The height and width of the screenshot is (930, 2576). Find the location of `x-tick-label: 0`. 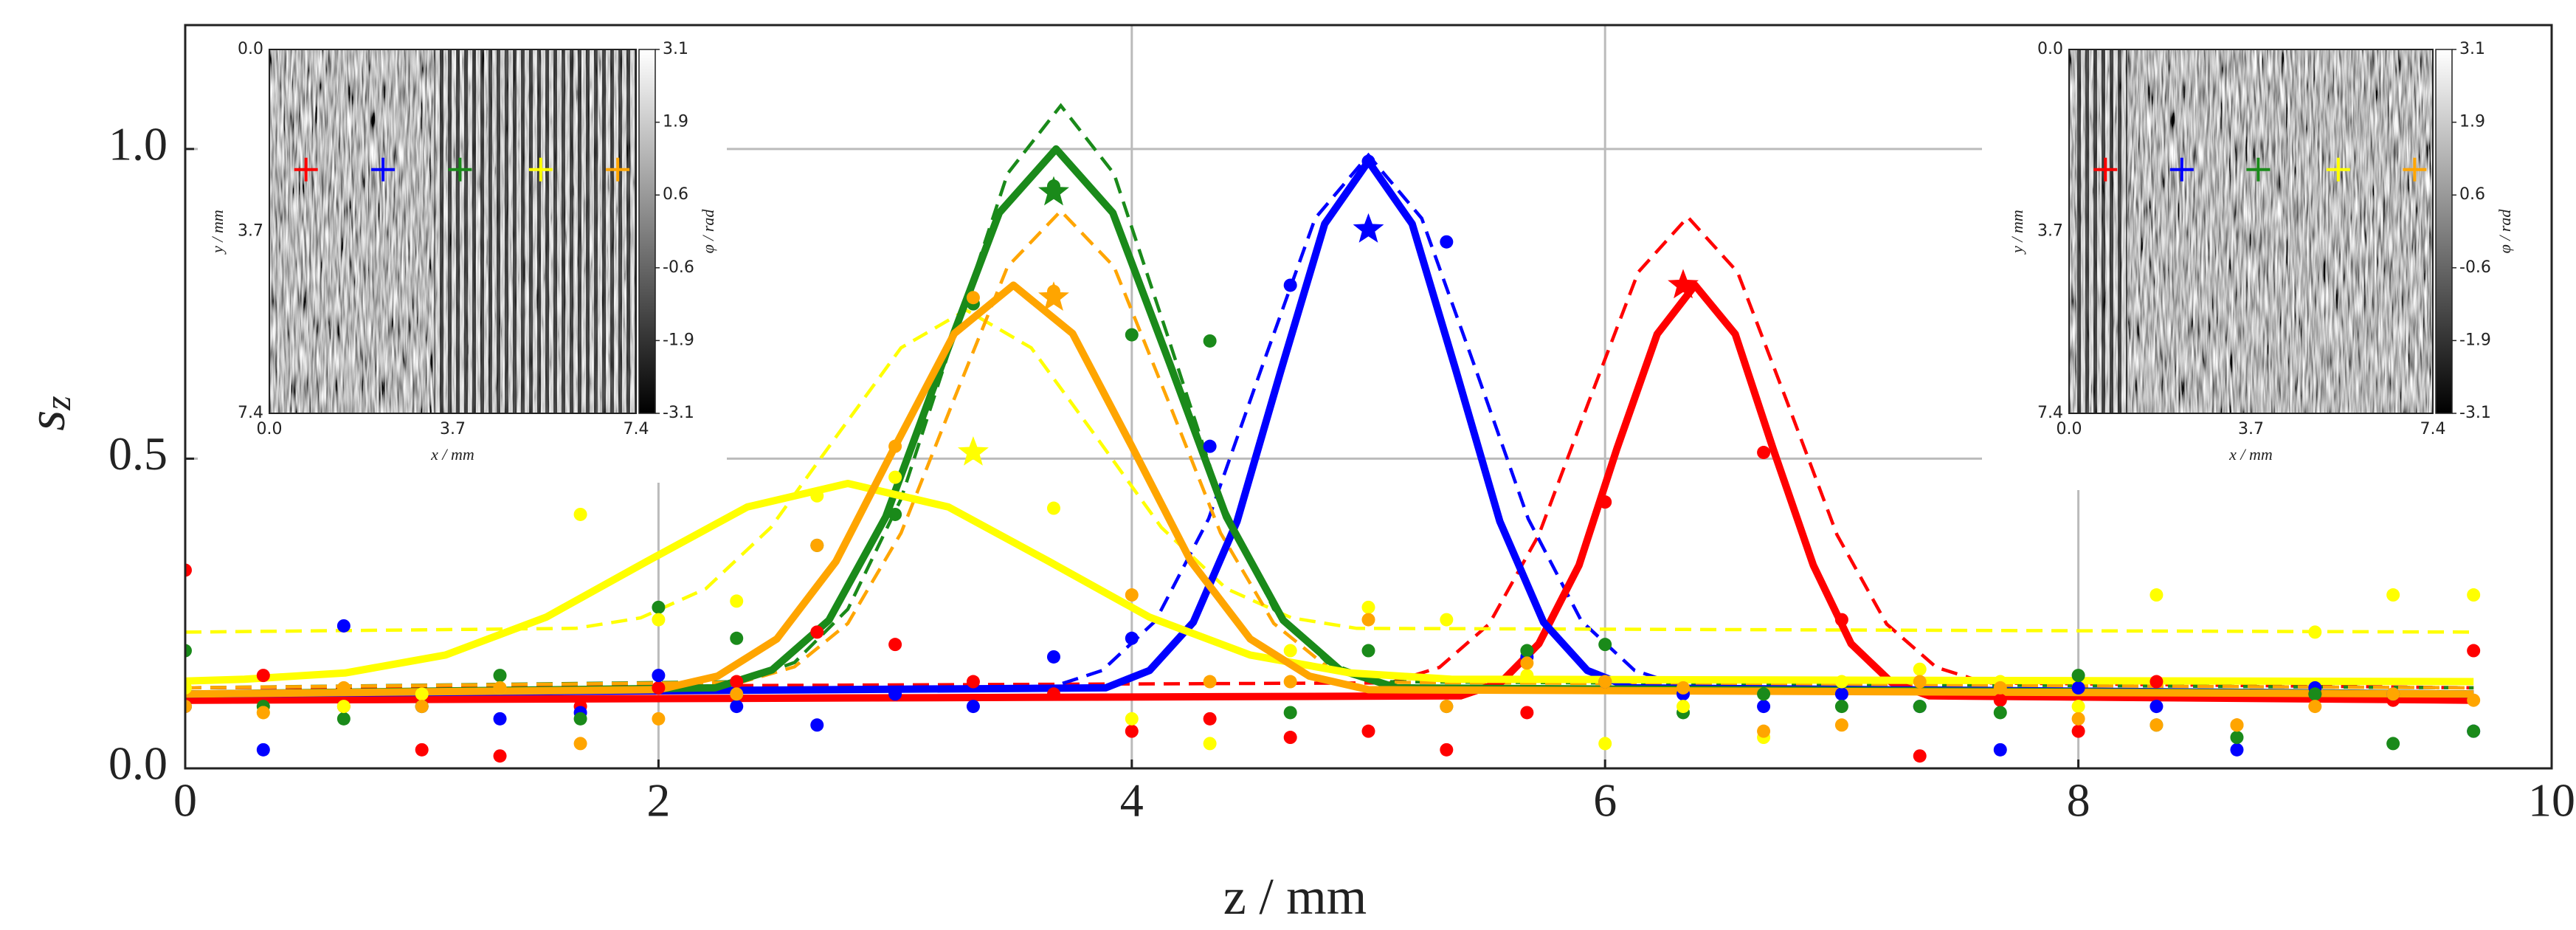

x-tick-label: 0 is located at coordinates (185, 800).